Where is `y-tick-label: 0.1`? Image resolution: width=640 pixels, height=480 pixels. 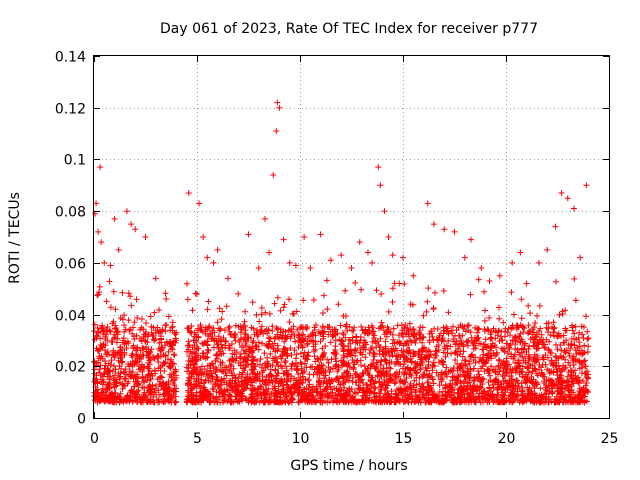
y-tick-label: 0.1 is located at coordinates (75, 161).